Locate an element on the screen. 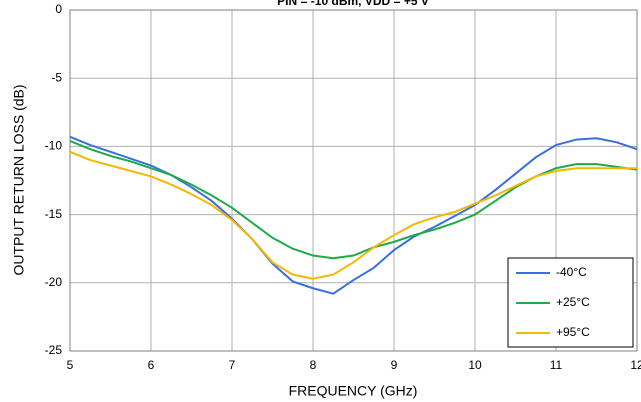 The height and width of the screenshot is (402, 641). x-tick-label: 5 is located at coordinates (70, 365).